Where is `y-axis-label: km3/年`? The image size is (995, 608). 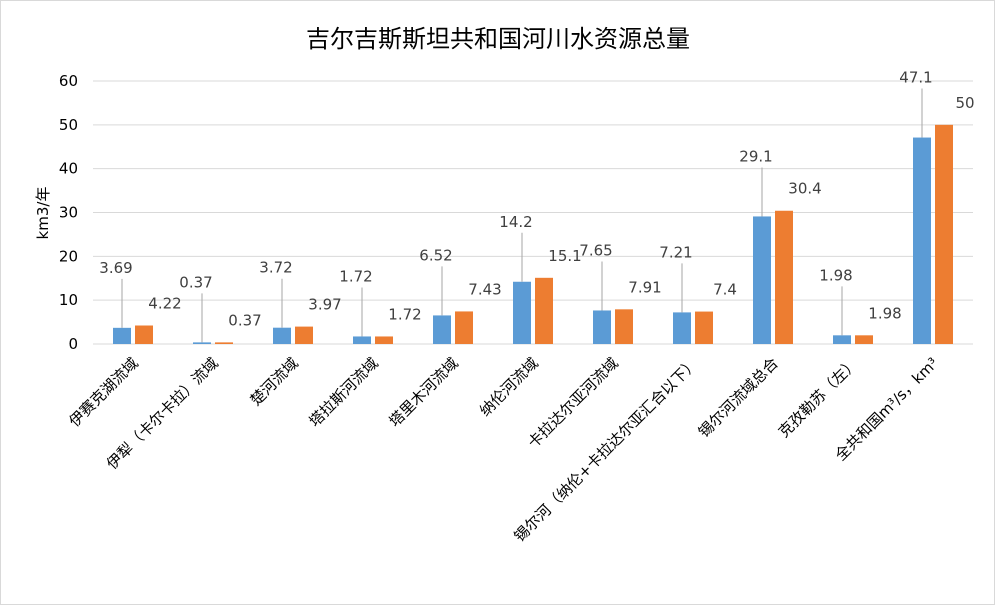 y-axis-label: km3/年 is located at coordinates (43, 213).